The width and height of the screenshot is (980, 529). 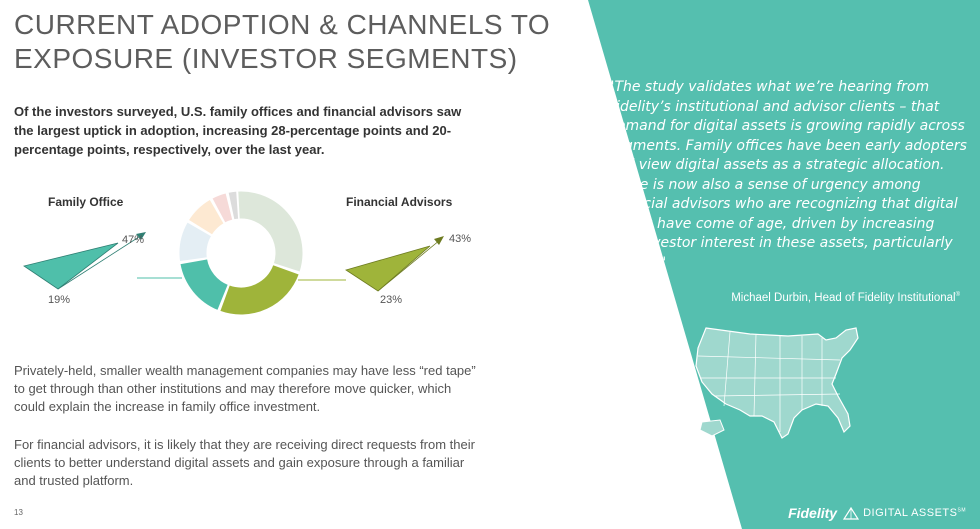 What do you see at coordinates (957, 295) in the screenshot?
I see `registered-mark: ®` at bounding box center [957, 295].